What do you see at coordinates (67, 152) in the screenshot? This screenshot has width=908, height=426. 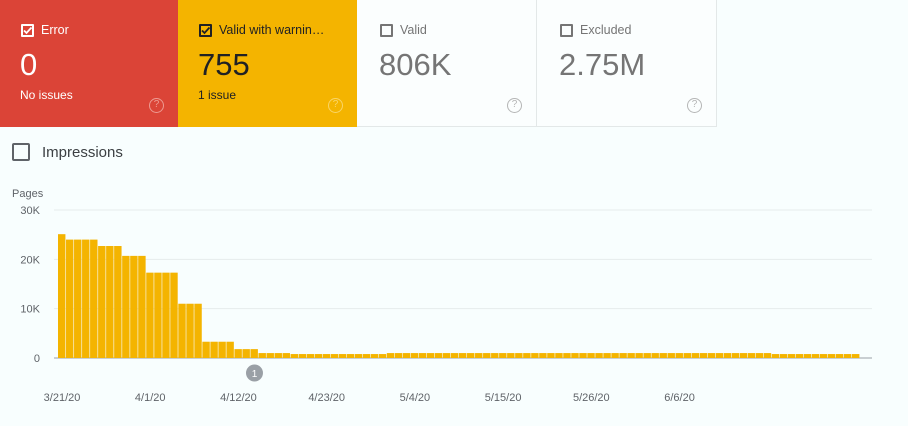 I see `impressions-toggle: Impressions` at bounding box center [67, 152].